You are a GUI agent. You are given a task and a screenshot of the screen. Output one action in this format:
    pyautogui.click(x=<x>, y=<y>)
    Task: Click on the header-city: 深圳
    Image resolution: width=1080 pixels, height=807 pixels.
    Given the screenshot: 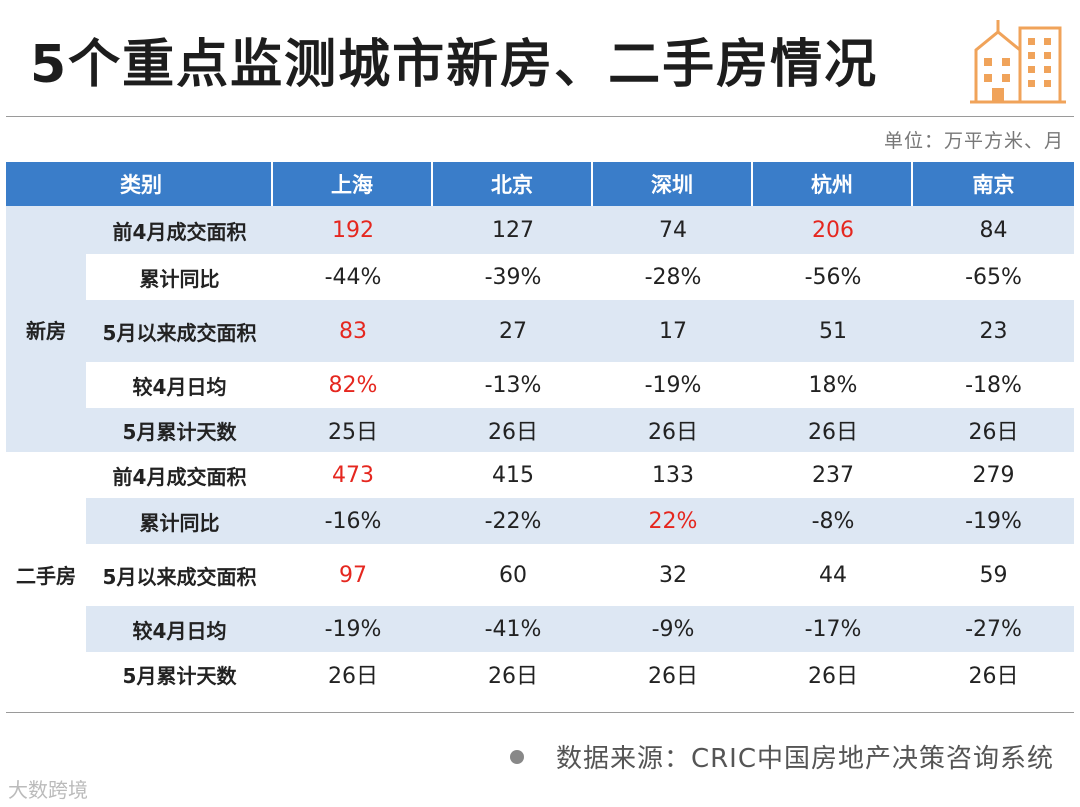 What is the action you would take?
    pyautogui.click(x=673, y=184)
    